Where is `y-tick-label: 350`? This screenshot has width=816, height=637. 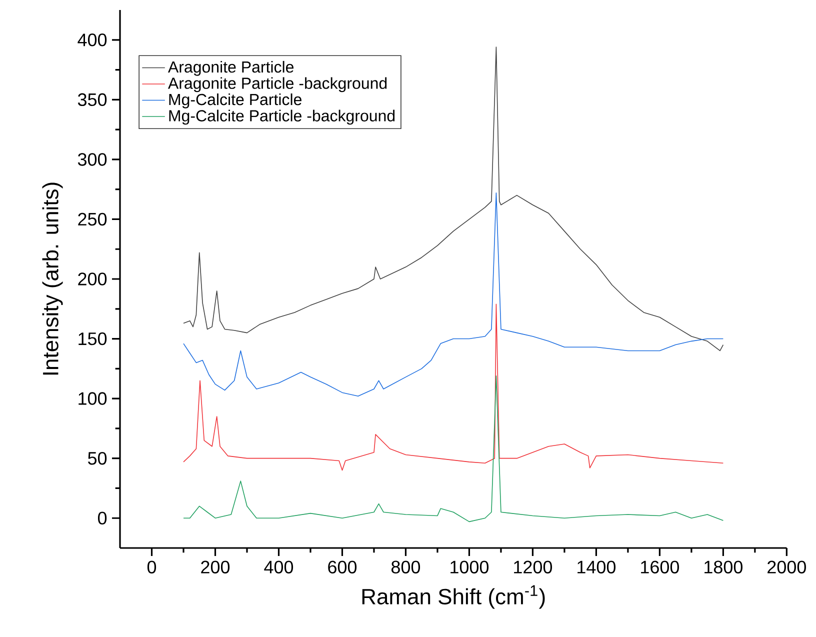
y-tick-label: 350 is located at coordinates (92, 99).